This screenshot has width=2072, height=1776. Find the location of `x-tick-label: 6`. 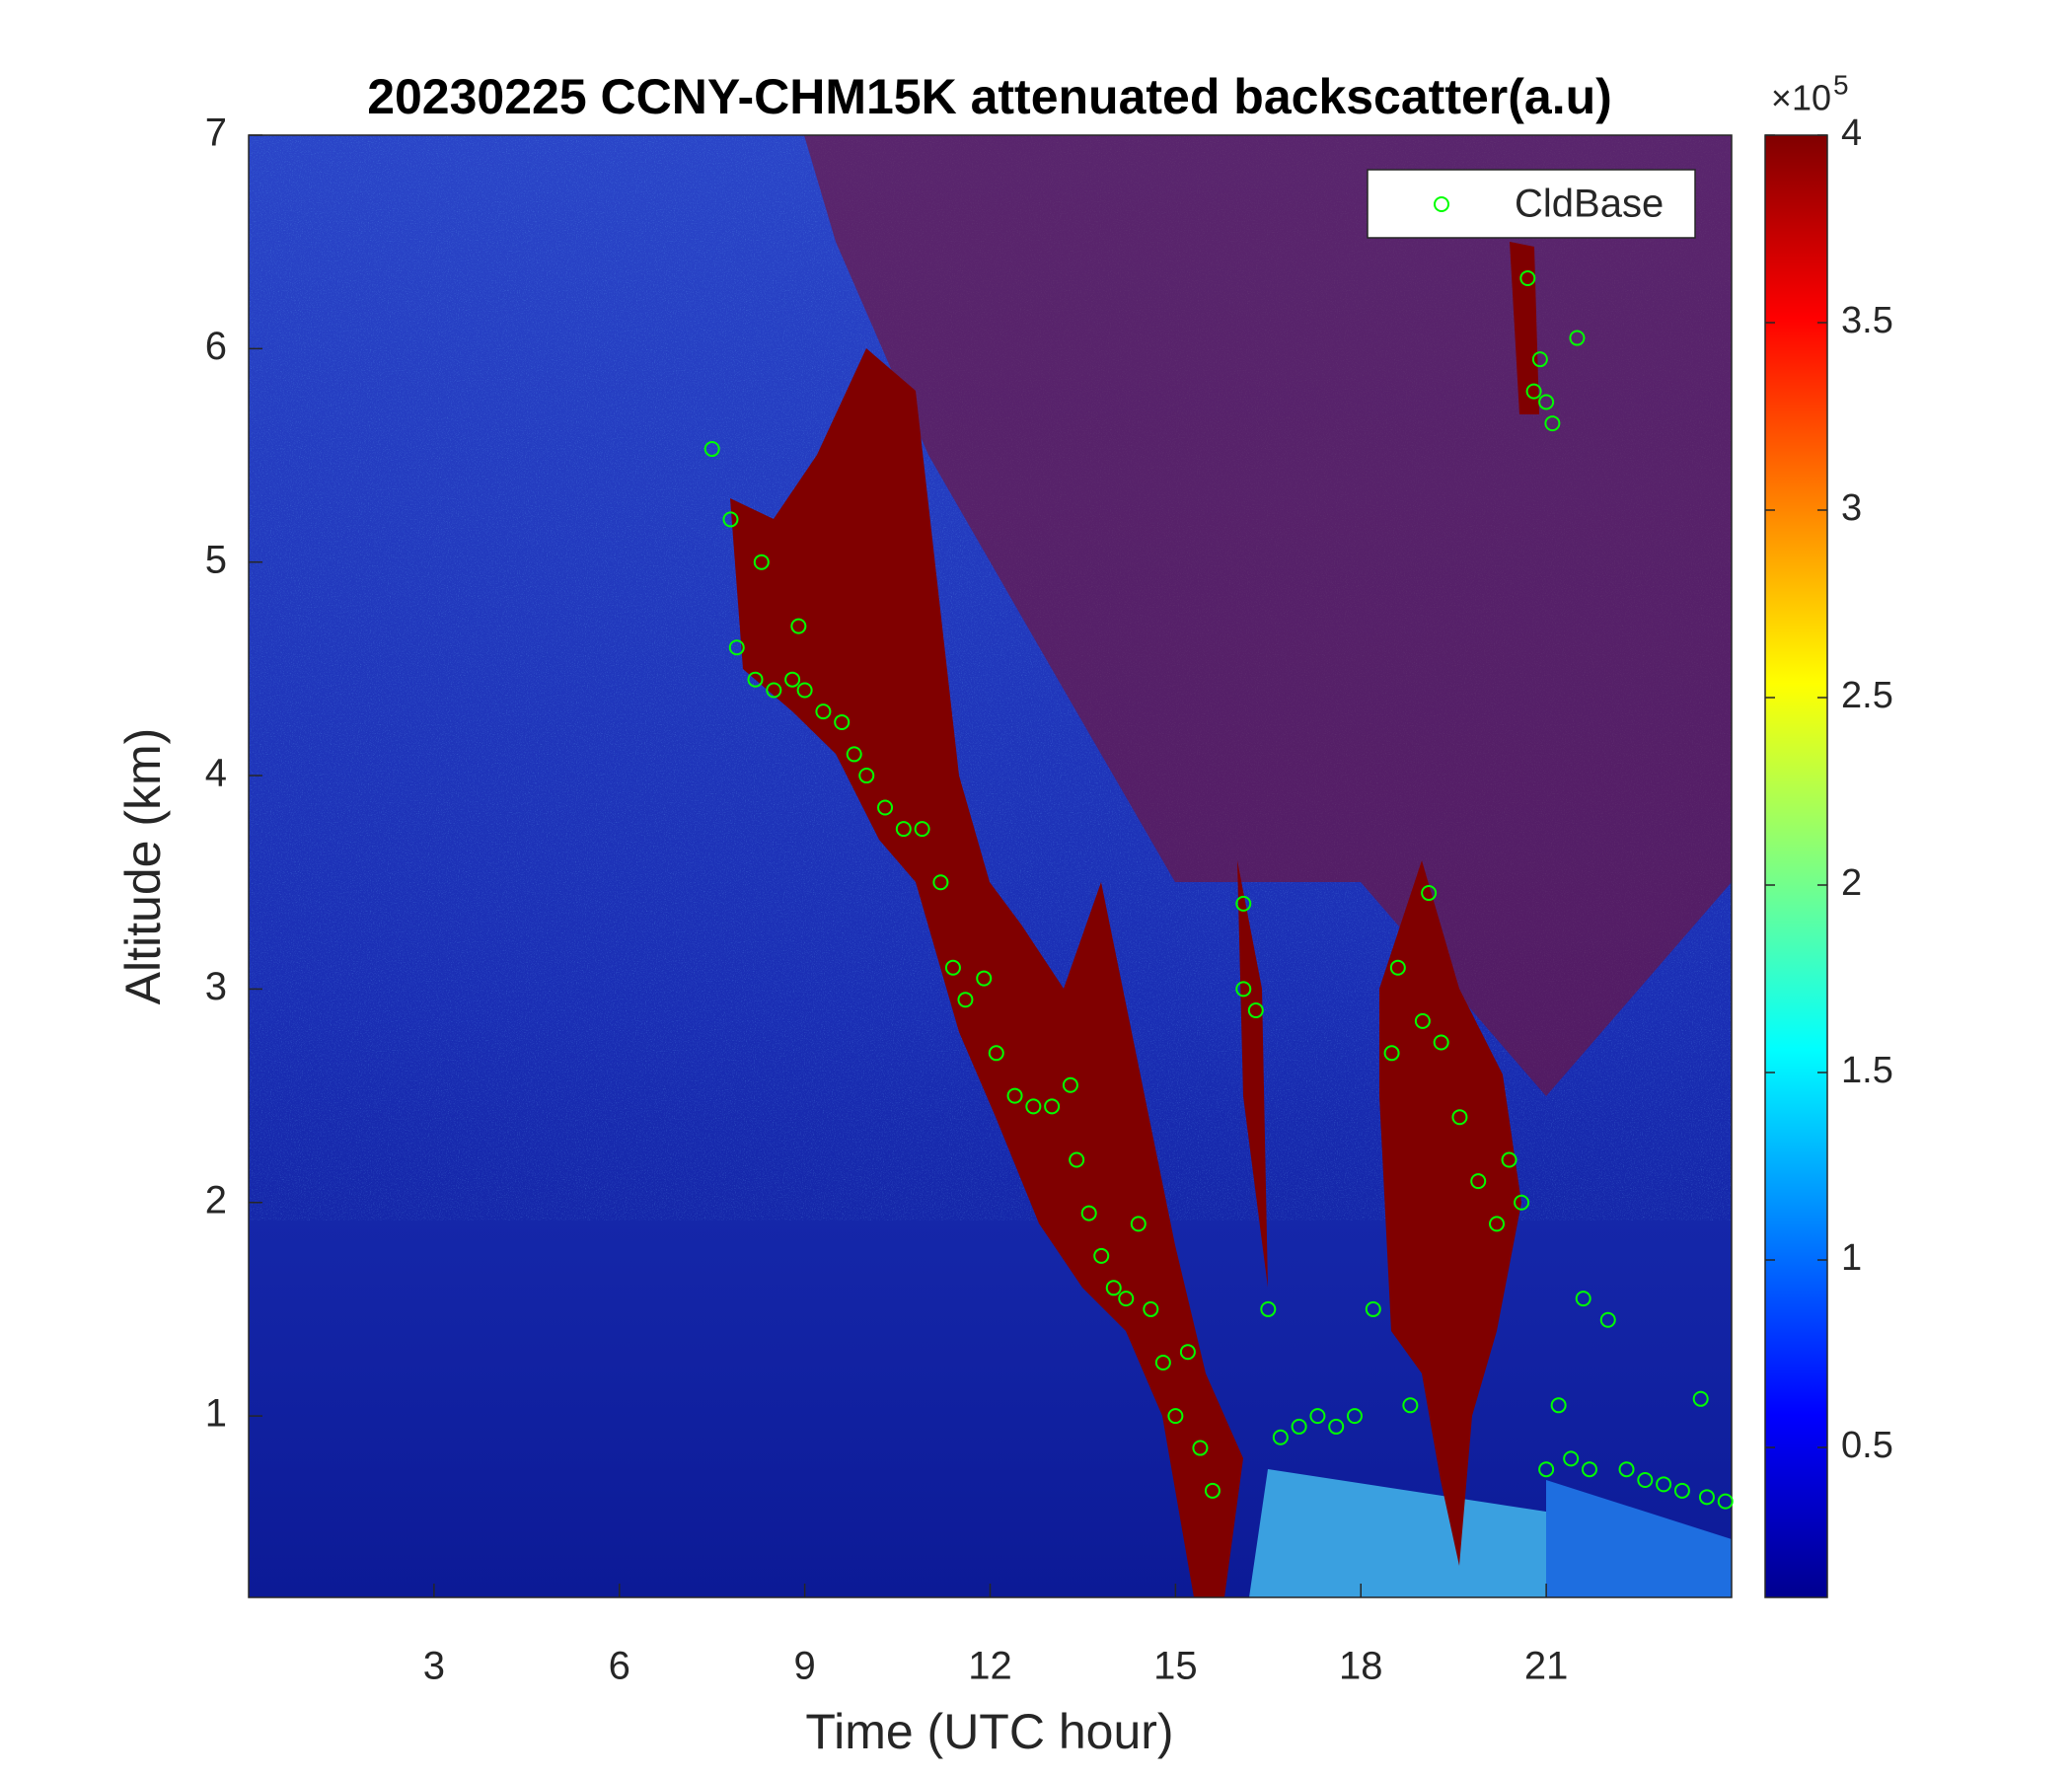

x-tick-label: 6 is located at coordinates (620, 1667).